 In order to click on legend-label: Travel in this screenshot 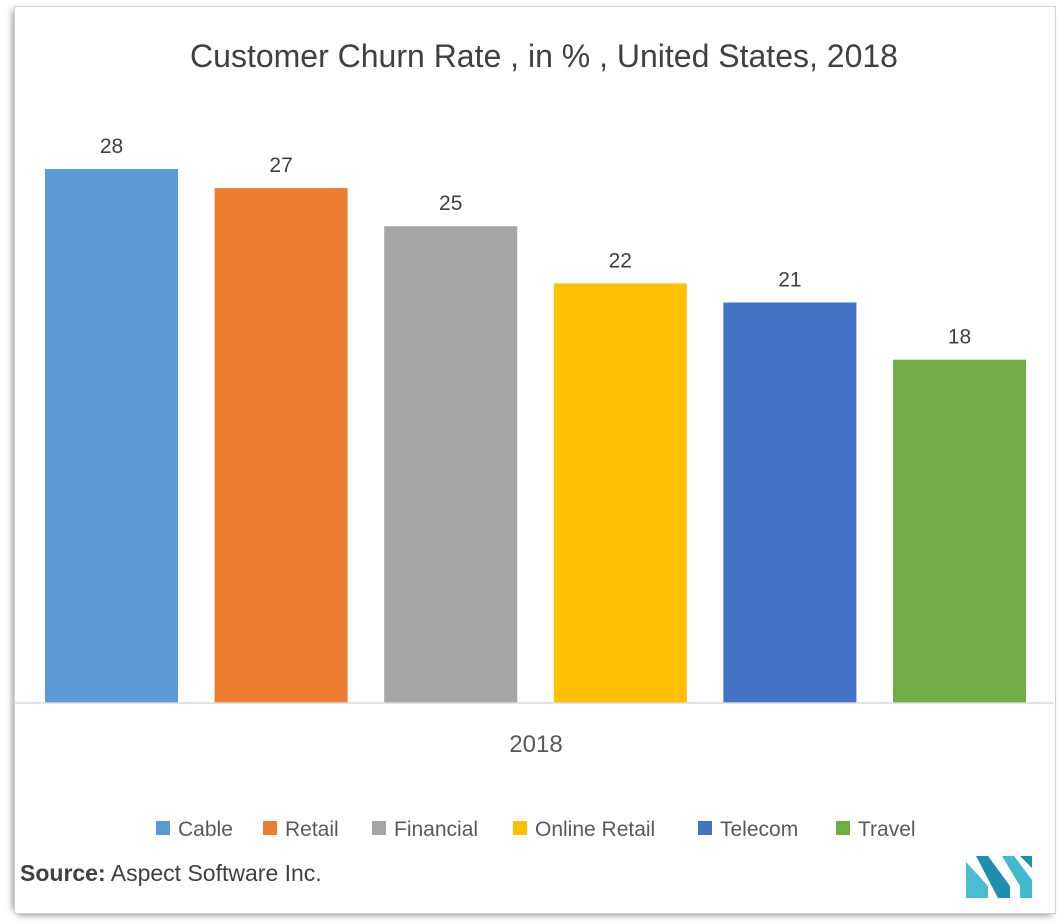, I will do `click(887, 829)`.